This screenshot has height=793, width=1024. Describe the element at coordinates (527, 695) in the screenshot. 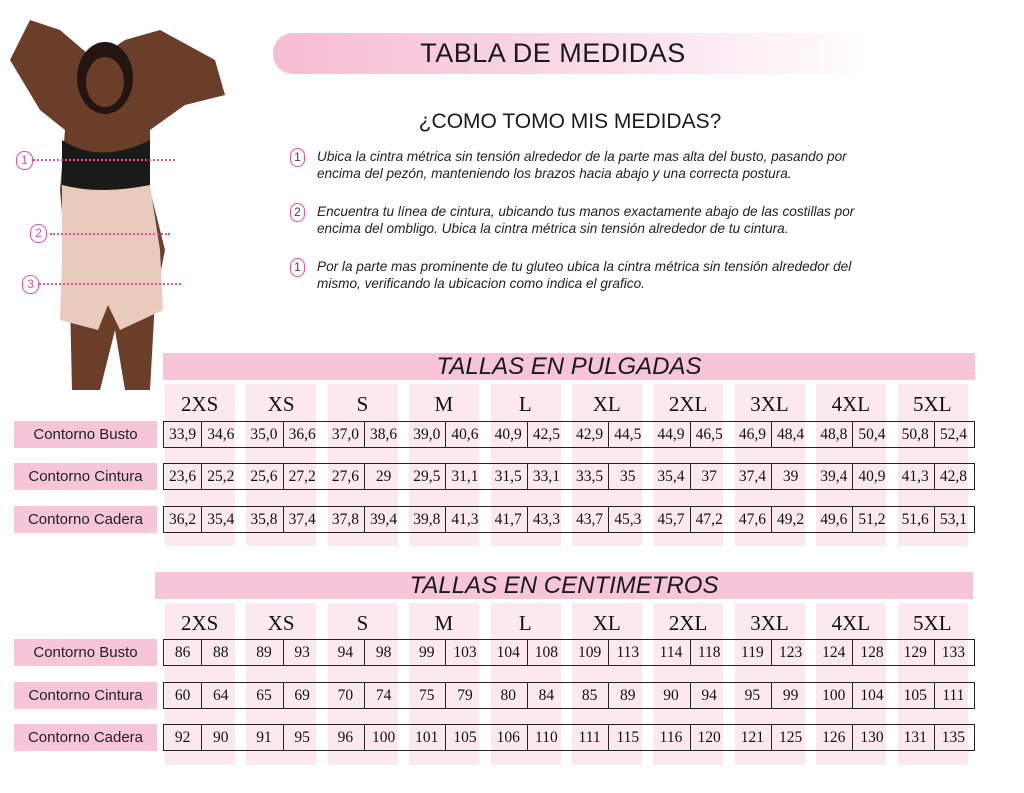

I see `table-cell: 80 84` at that location.